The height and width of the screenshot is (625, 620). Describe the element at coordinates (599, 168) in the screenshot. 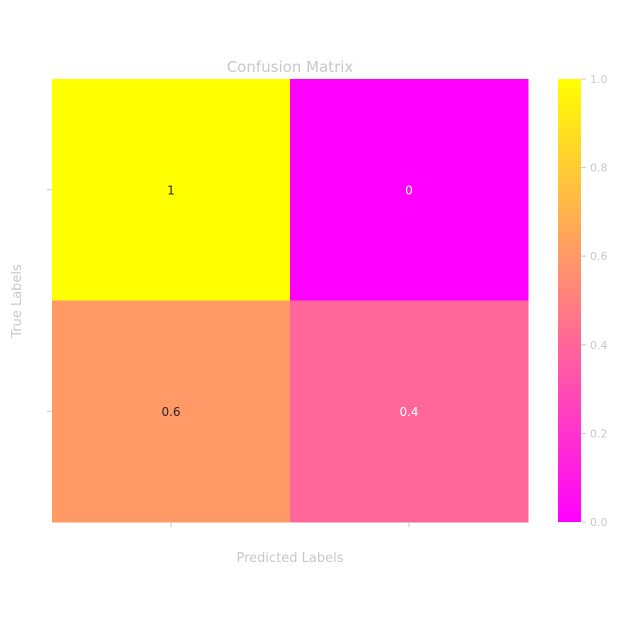

I see `colorbar-tick-label: 0.8` at that location.